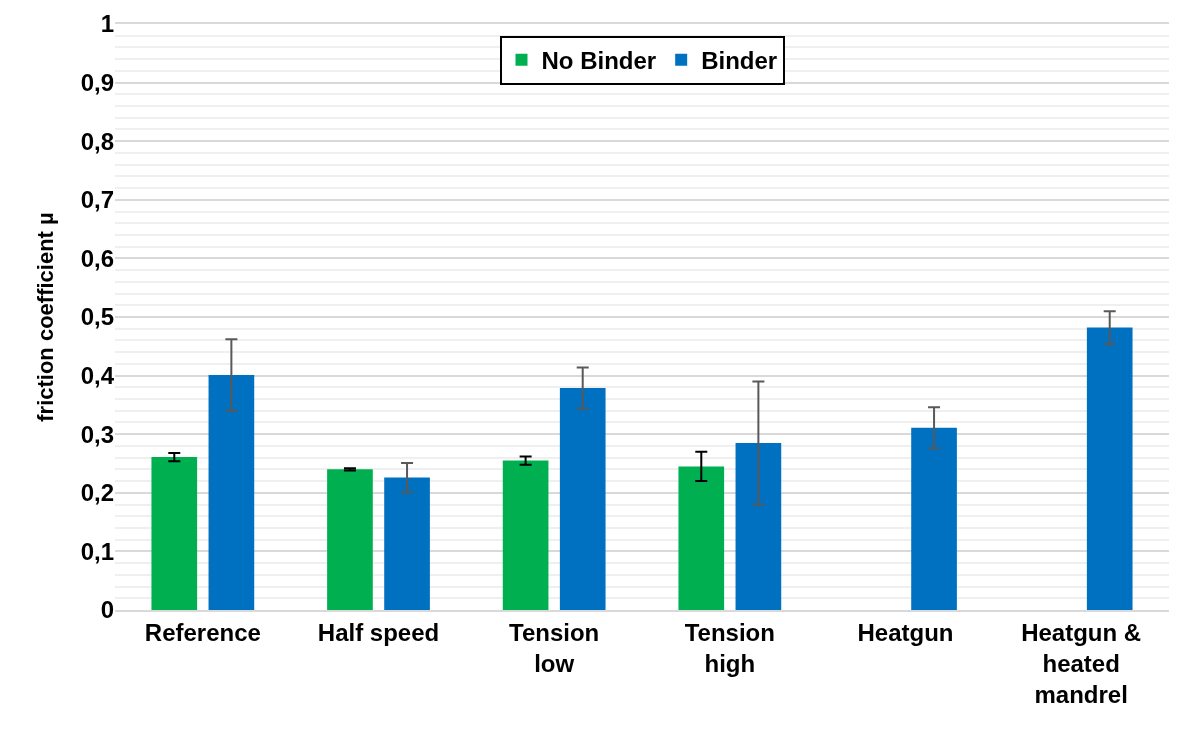 The width and height of the screenshot is (1179, 740). What do you see at coordinates (97, 258) in the screenshot?
I see `y-tick-label: 0,6` at bounding box center [97, 258].